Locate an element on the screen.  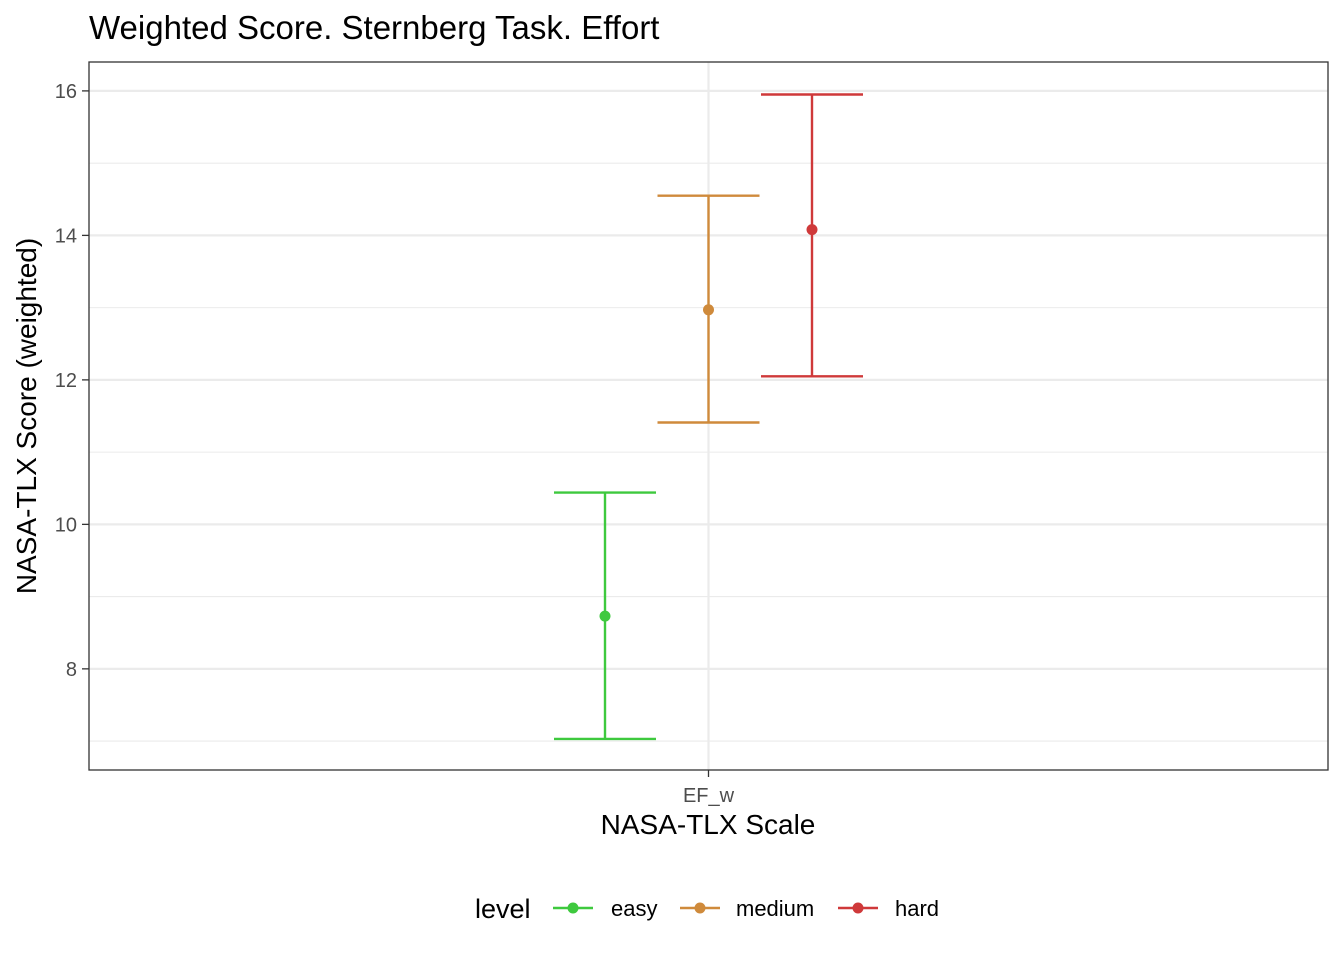
y-tick-label: 14 is located at coordinates (66, 236).